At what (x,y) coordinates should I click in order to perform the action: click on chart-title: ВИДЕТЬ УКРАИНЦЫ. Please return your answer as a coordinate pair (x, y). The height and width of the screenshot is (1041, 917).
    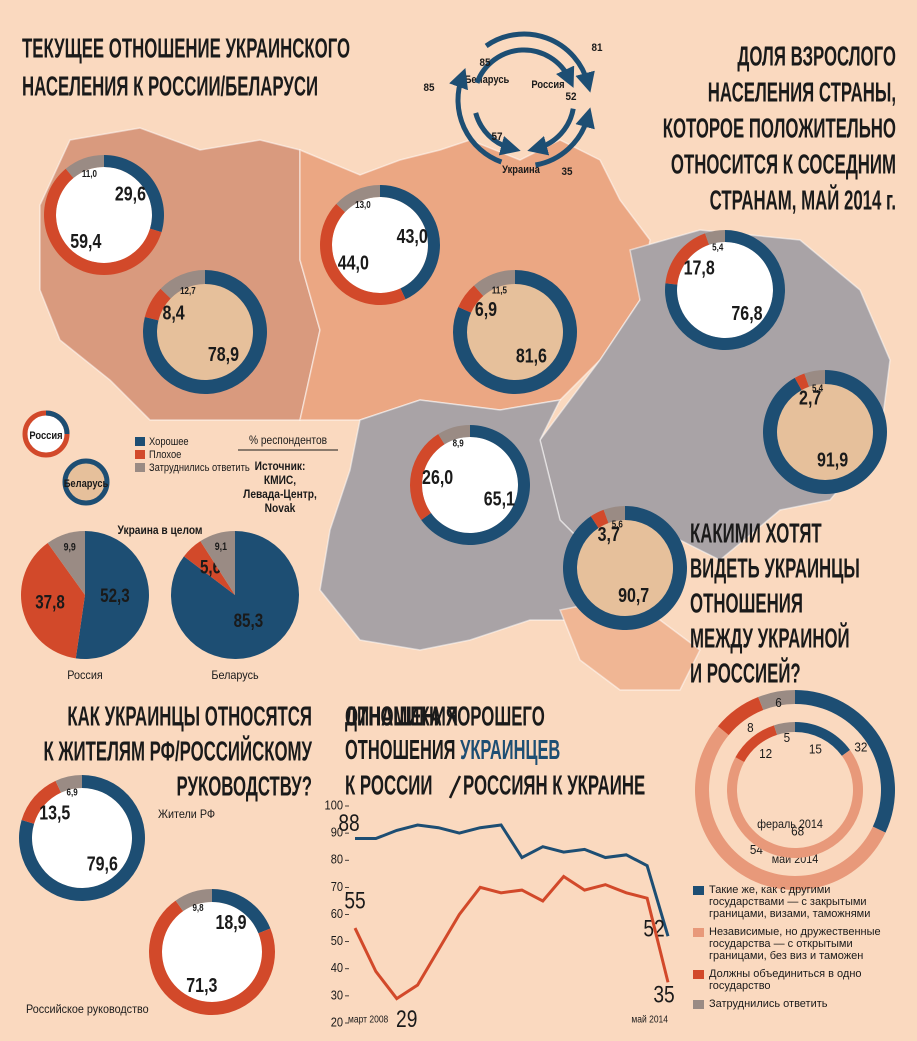
    Looking at the image, I should click on (775, 567).